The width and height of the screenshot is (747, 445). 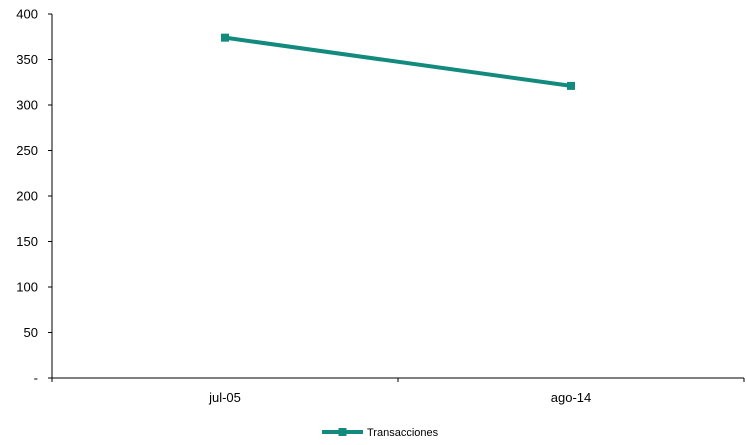 What do you see at coordinates (27, 14) in the screenshot?
I see `y-tick-label: 400` at bounding box center [27, 14].